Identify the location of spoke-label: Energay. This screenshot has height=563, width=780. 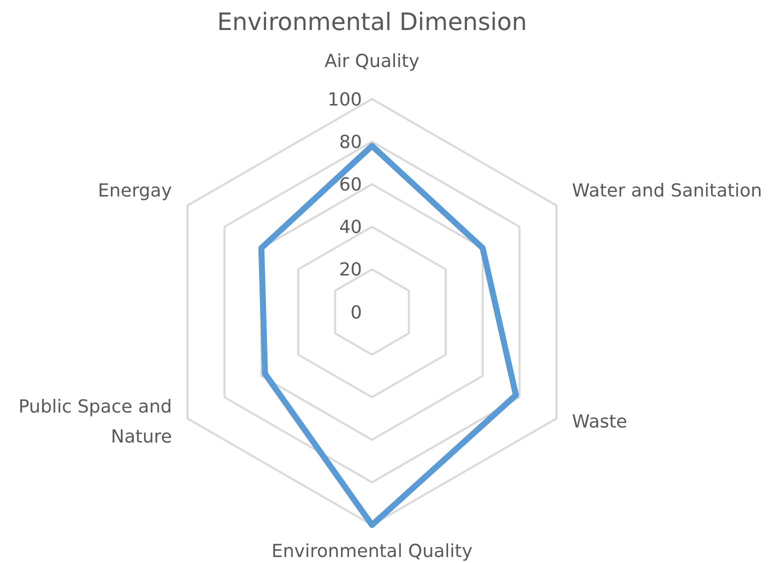
(135, 191).